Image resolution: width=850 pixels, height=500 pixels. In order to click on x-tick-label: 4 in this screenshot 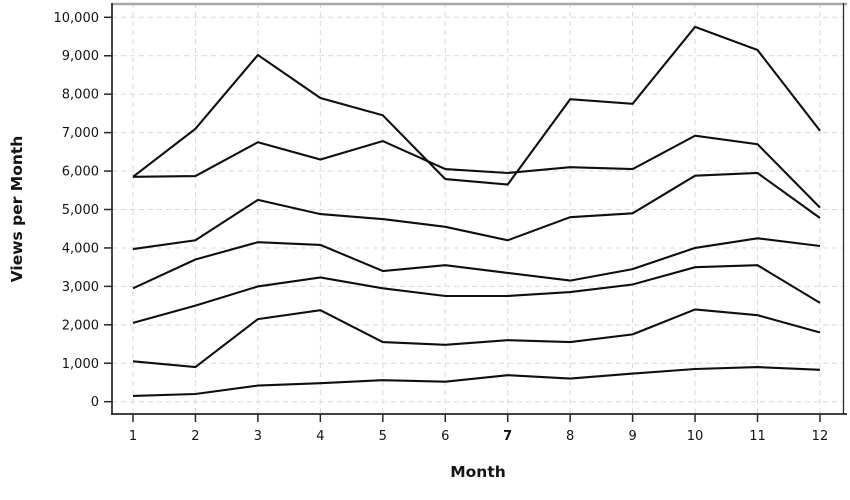, I will do `click(320, 436)`.